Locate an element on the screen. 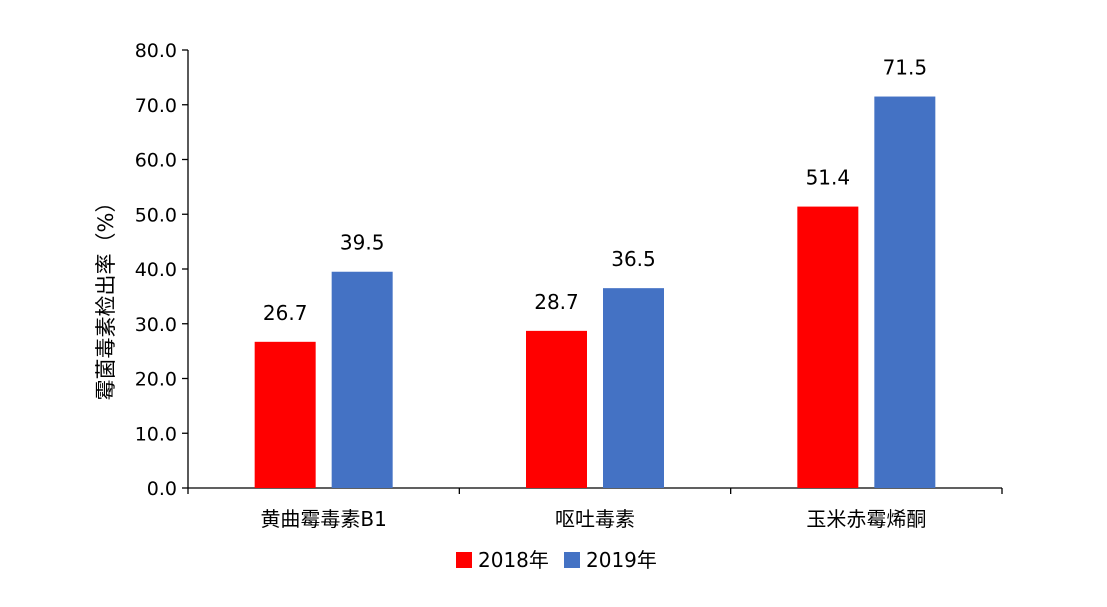 This screenshot has width=1107, height=607. y-axis-title-group: 霉菌毒素检出率（%） is located at coordinates (106, 296).